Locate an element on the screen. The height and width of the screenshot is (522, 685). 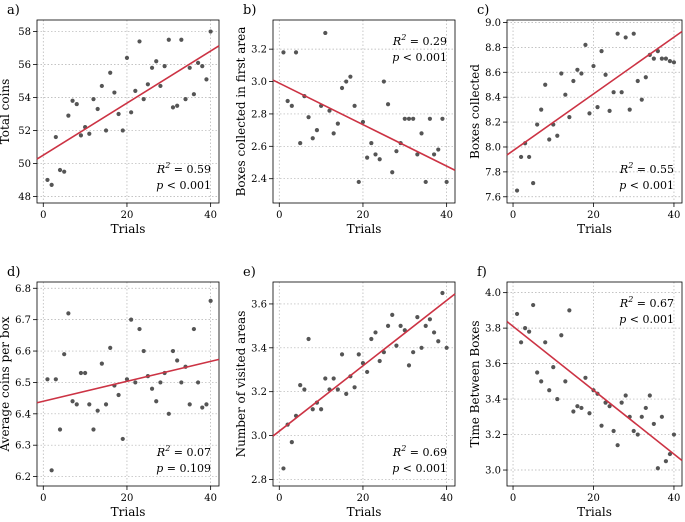
panel-label: a) is located at coordinates (13, 10).